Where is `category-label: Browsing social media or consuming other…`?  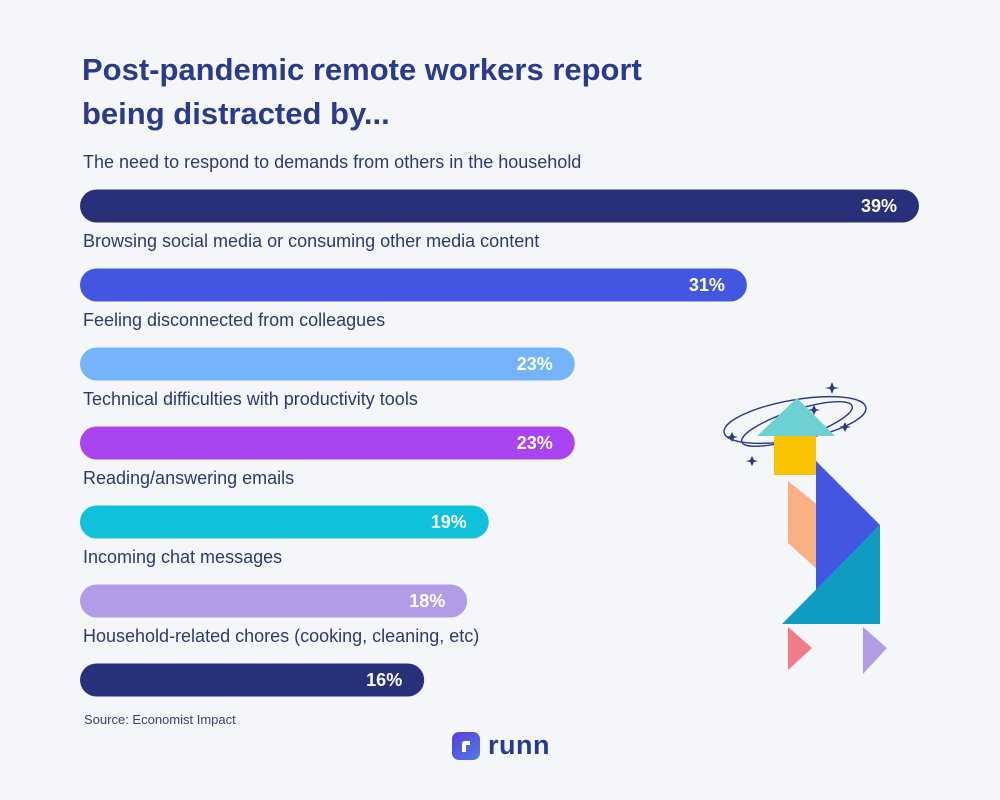 category-label: Browsing social media or consuming other… is located at coordinates (311, 241).